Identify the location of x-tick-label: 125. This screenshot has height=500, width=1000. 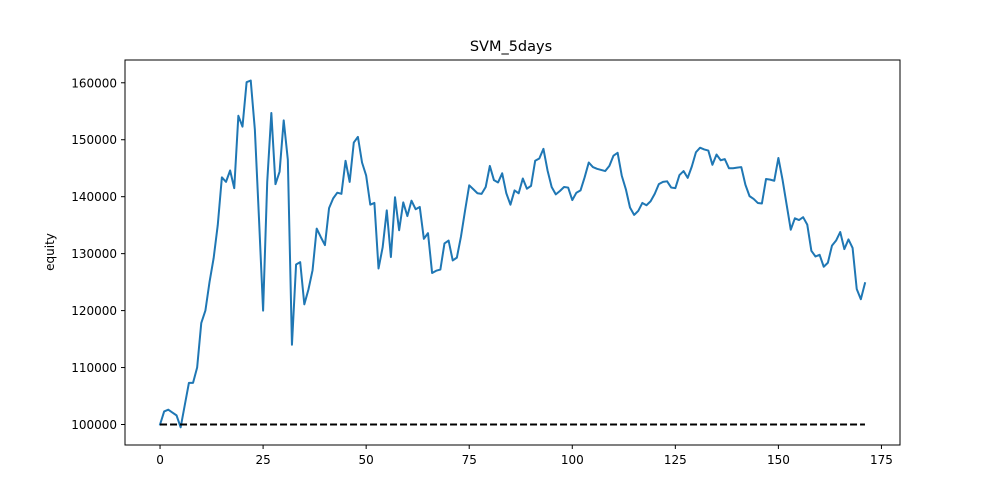
(675, 460).